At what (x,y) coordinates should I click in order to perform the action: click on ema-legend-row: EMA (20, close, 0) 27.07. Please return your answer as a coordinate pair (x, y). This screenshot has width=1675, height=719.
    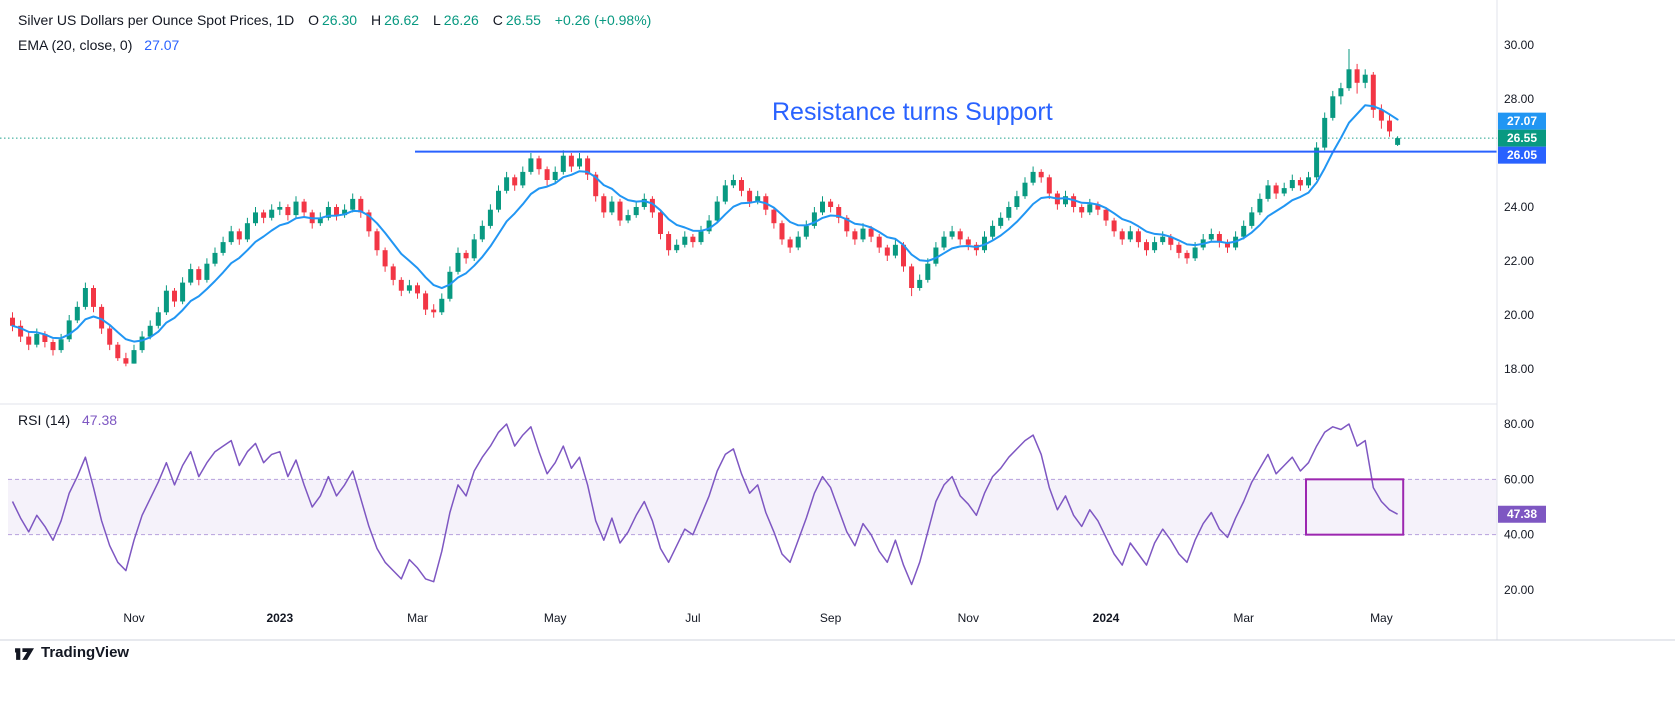
    Looking at the image, I should click on (98, 45).